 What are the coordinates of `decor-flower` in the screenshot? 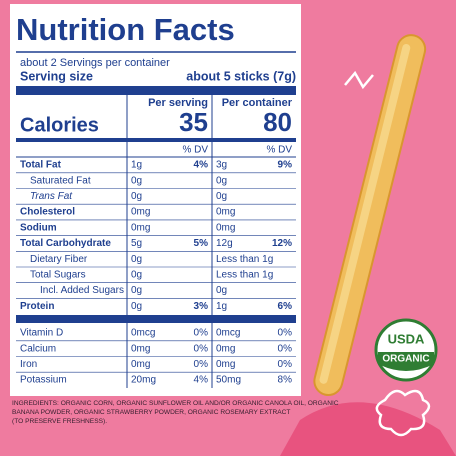 It's located at (403, 413).